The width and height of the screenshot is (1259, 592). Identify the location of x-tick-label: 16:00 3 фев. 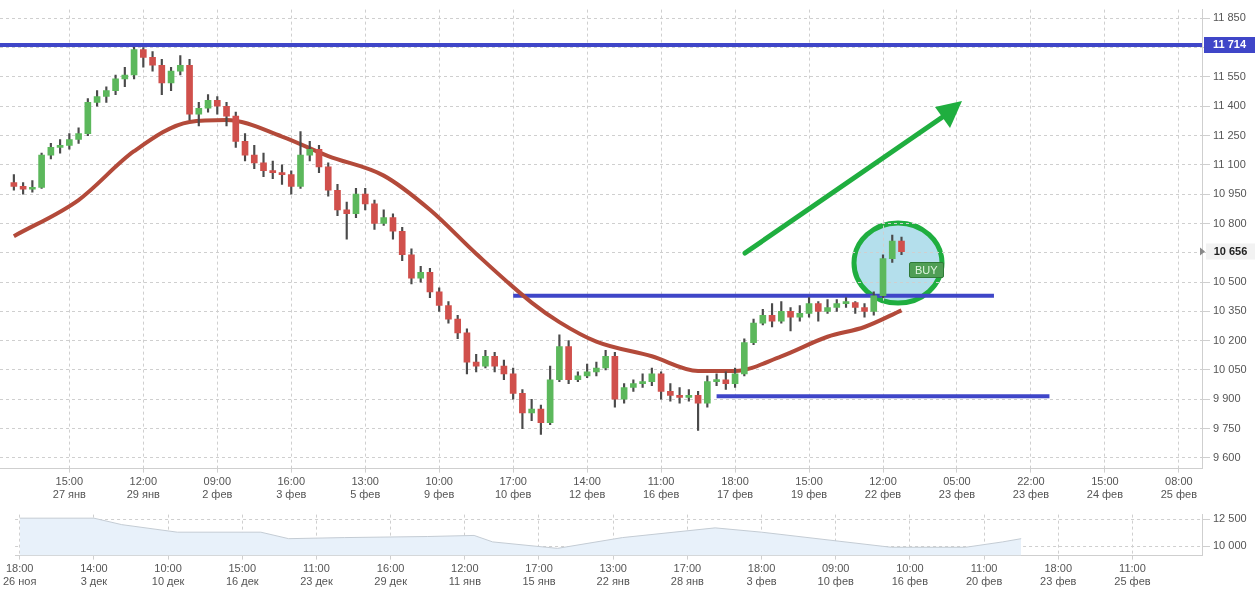
(291, 488).